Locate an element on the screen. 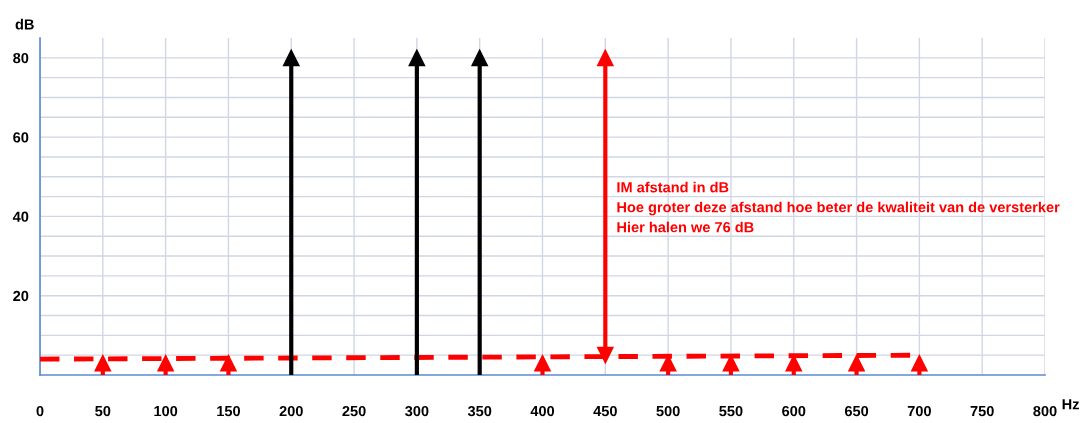 This screenshot has width=1081, height=423. x-tick-label: 650 is located at coordinates (856, 411).